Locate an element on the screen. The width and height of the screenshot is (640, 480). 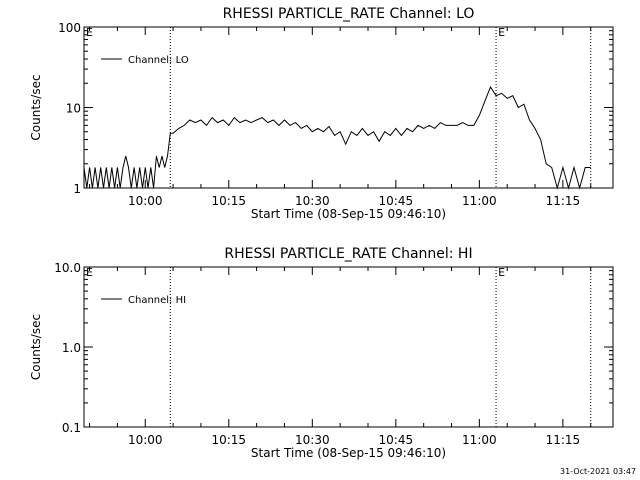
chart-title: RHESSI PARTICLE_RATE Channel: LO is located at coordinates (349, 14).